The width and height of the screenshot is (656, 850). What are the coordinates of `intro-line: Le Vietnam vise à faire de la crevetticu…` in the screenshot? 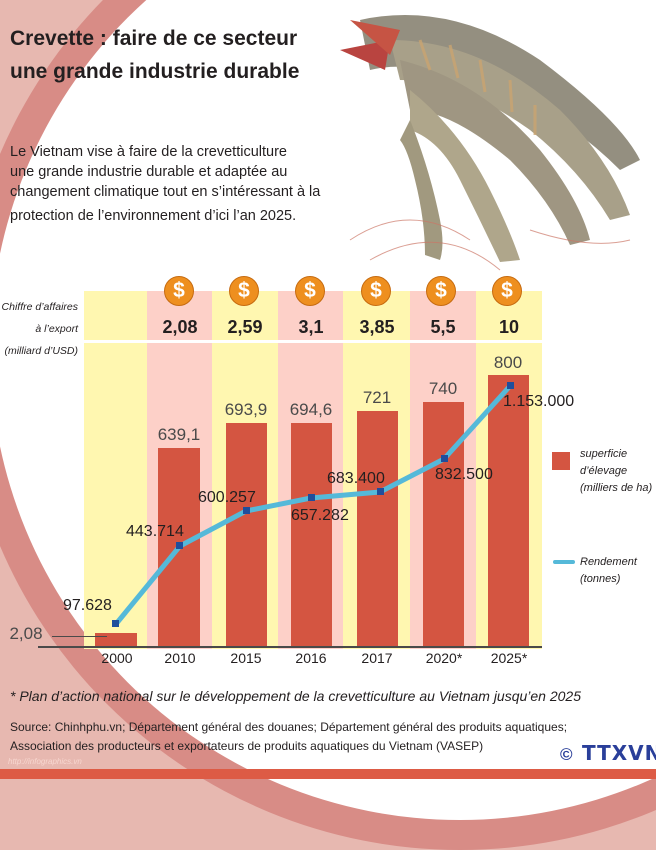 It's located at (148, 152).